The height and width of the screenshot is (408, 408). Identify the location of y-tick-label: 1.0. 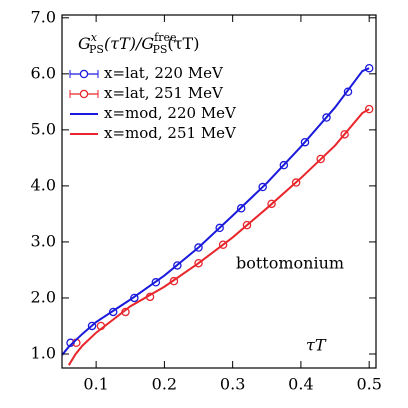
(43, 352).